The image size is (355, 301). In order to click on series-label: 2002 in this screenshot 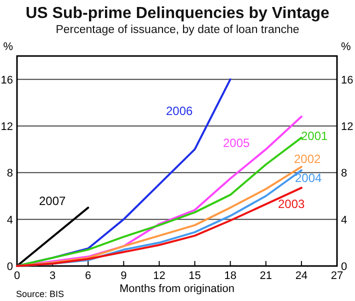, I will do `click(308, 159)`.